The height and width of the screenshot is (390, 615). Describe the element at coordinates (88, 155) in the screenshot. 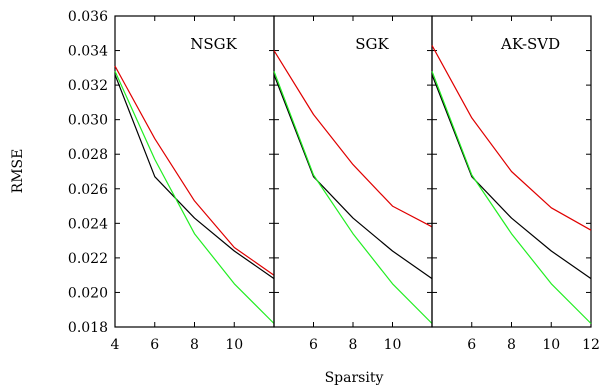

I see `y-tick-label: 0.028` at that location.